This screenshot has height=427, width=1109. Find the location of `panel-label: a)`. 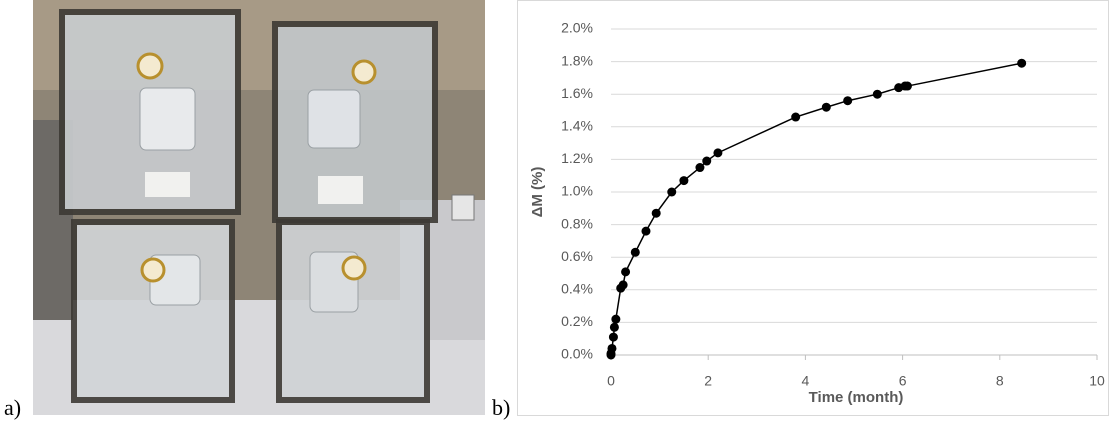

panel-label: a) is located at coordinates (12, 407).